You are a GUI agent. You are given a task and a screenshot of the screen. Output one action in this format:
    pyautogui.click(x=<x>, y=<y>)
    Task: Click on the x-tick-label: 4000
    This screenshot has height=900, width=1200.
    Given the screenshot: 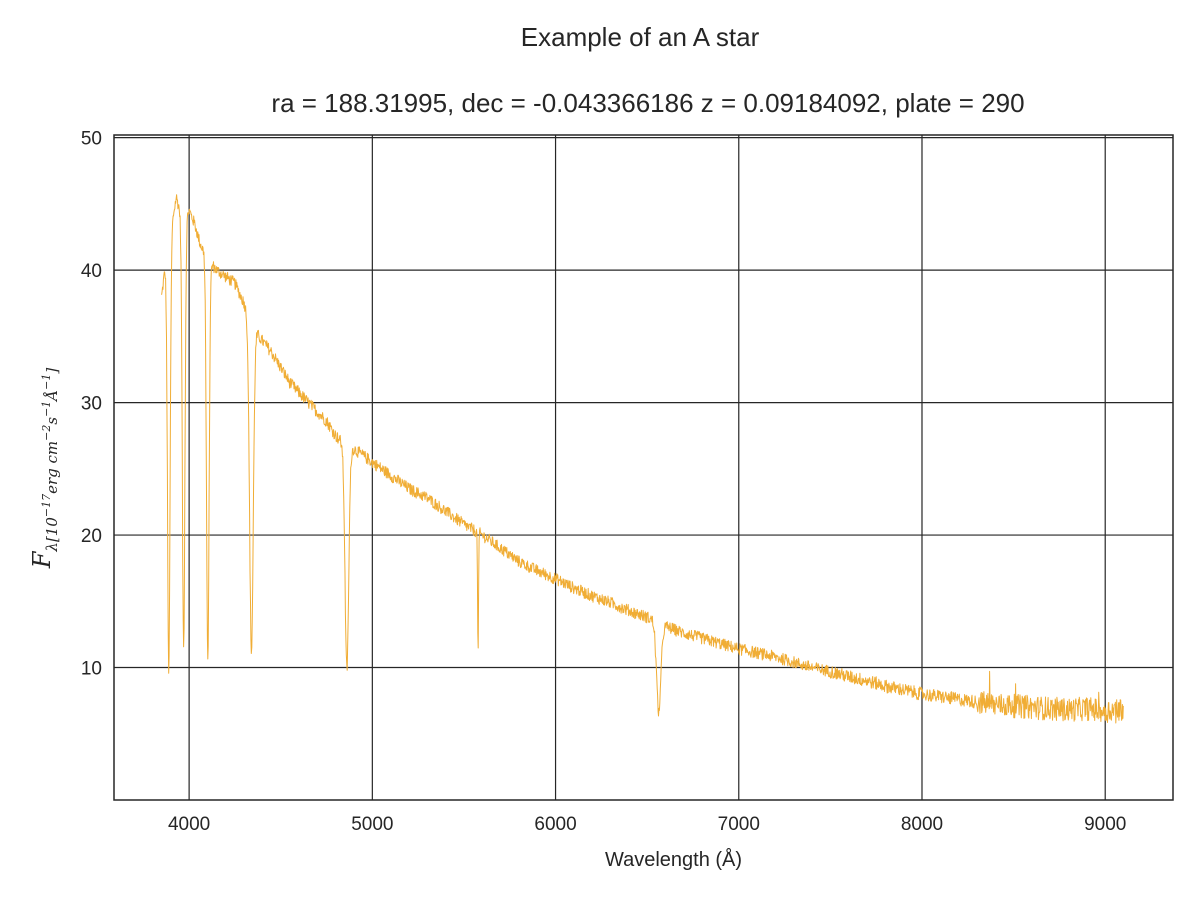 What is the action you would take?
    pyautogui.click(x=189, y=824)
    